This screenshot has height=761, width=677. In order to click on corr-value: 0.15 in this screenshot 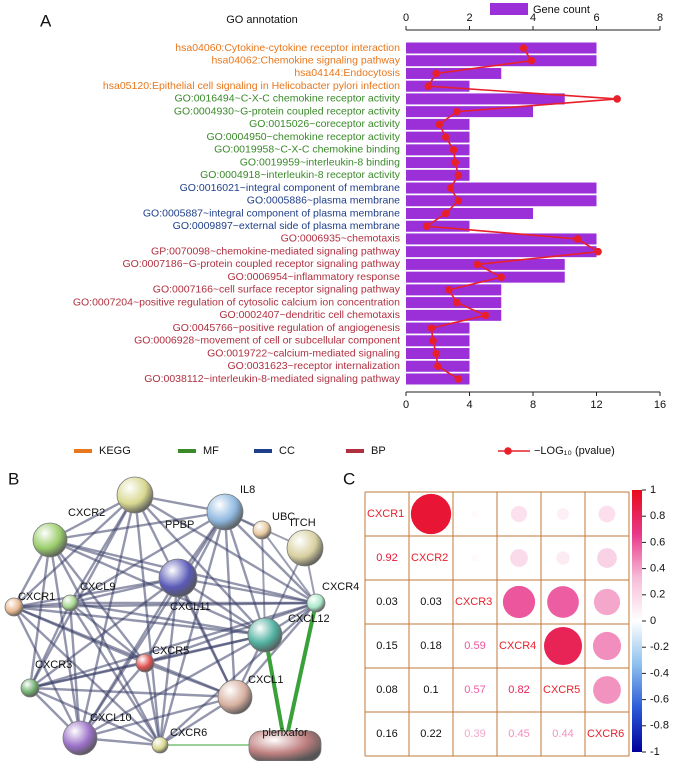, I will do `click(386, 646)`.